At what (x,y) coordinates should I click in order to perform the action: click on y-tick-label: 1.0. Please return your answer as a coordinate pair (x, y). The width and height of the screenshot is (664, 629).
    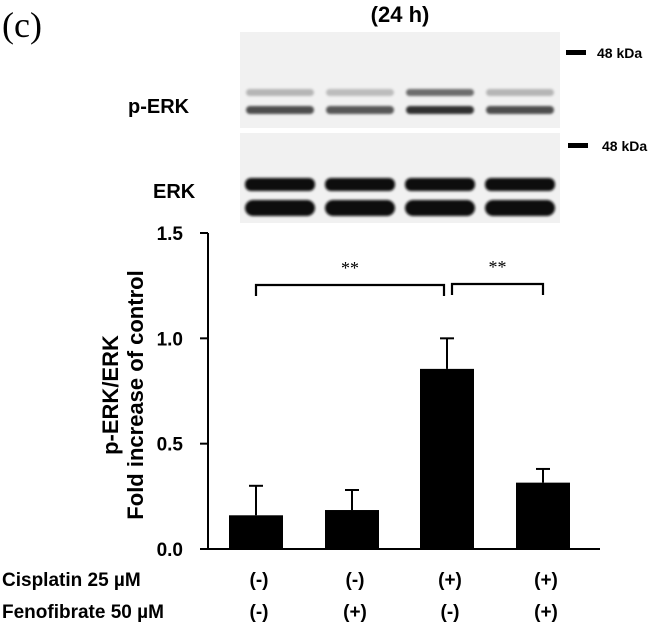
    Looking at the image, I should click on (170, 339).